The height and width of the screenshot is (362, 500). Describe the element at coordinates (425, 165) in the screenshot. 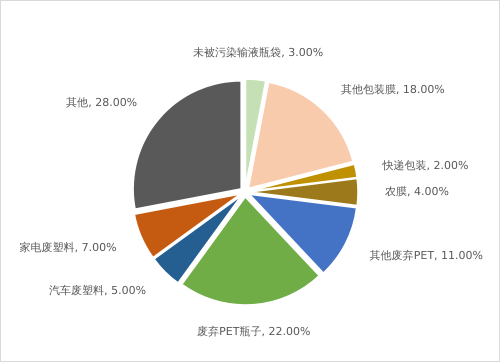

I see `data-label: 快递包装, 2.00%` at that location.